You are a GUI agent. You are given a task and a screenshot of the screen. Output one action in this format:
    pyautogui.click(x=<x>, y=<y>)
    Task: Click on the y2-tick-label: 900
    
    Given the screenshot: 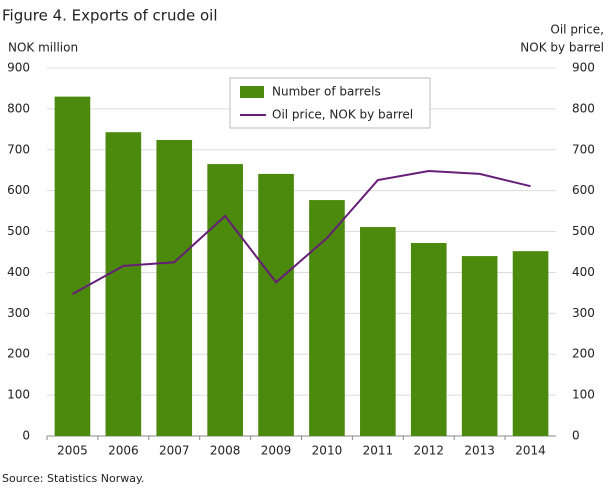 What is the action you would take?
    pyautogui.click(x=583, y=68)
    